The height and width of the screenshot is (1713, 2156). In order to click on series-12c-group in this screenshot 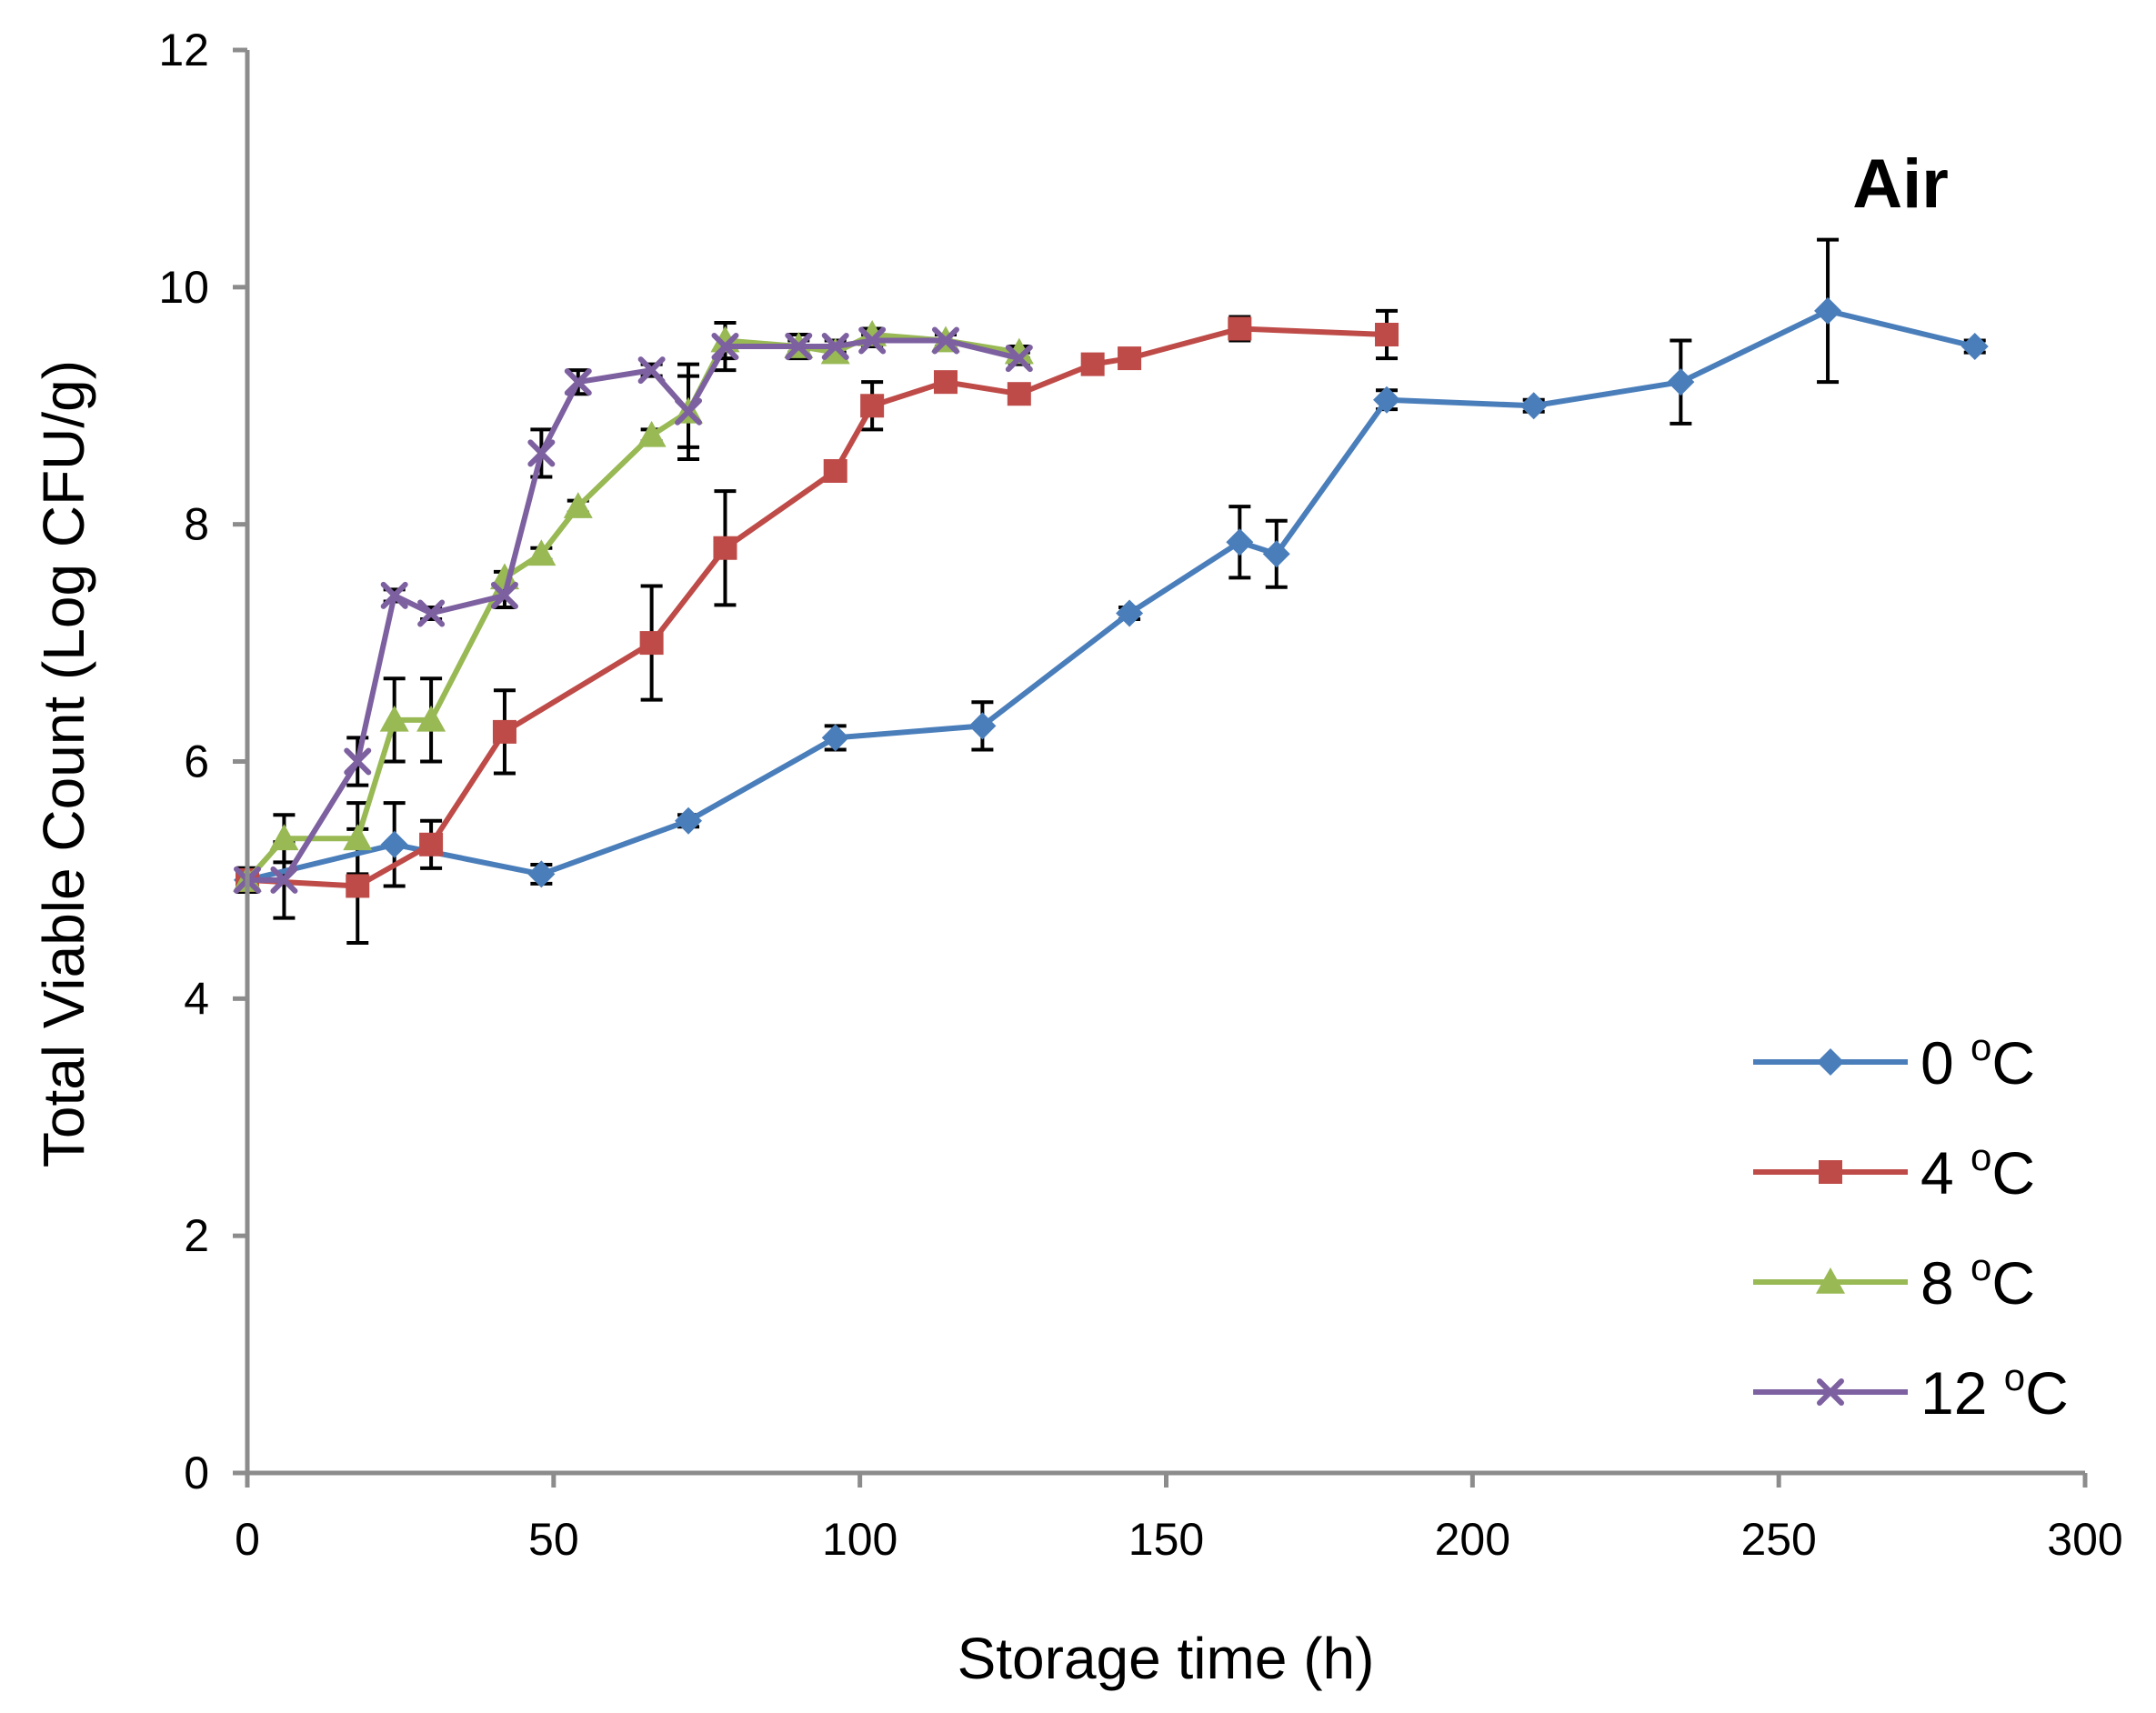, I will do `click(633, 610)`.